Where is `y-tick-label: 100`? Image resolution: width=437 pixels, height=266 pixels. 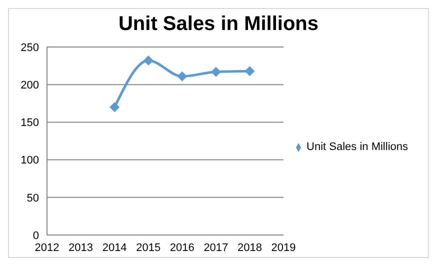
y-tick-label: 100 is located at coordinates (29, 160).